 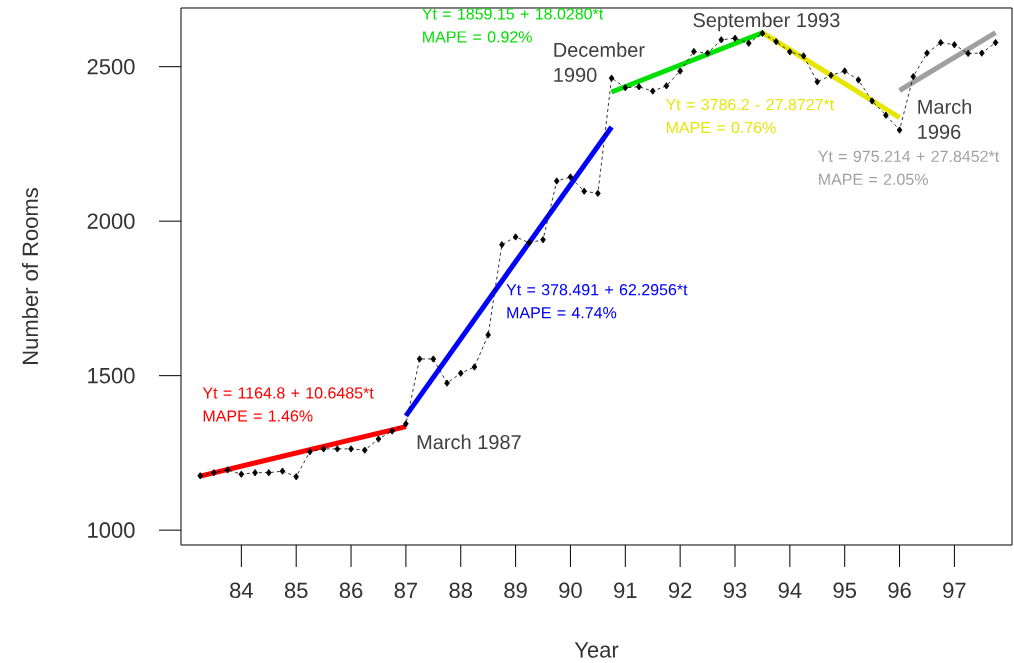 I want to click on y-tick-label: 2500, so click(x=111, y=66).